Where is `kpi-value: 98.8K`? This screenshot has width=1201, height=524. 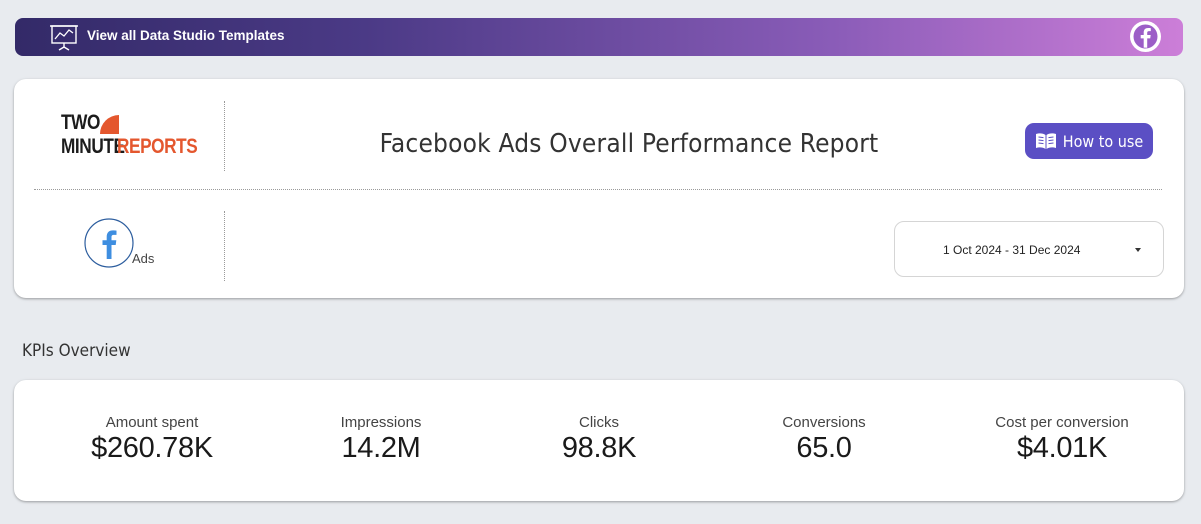 kpi-value: 98.8K is located at coordinates (599, 448).